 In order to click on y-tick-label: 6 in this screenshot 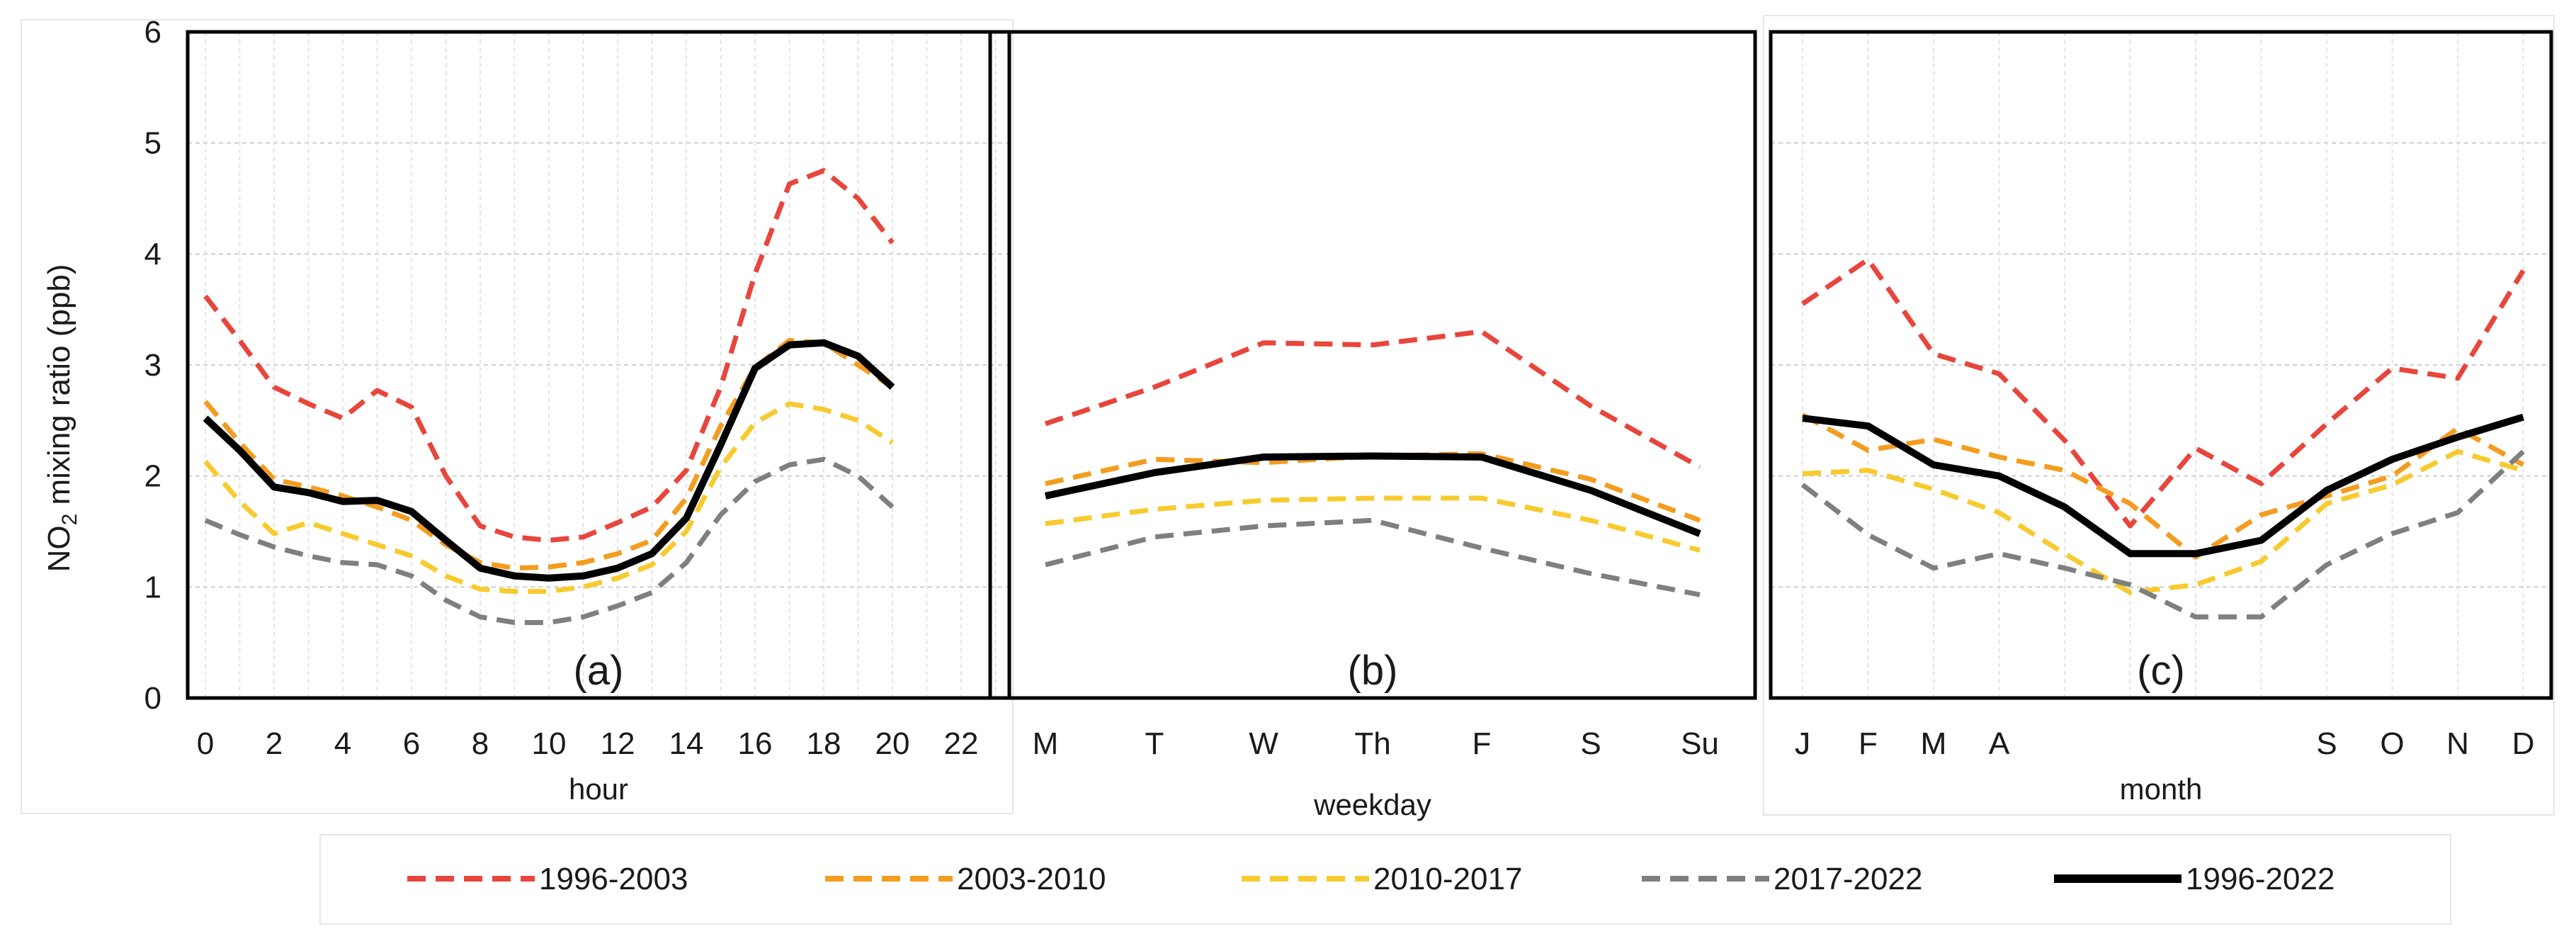, I will do `click(152, 32)`.